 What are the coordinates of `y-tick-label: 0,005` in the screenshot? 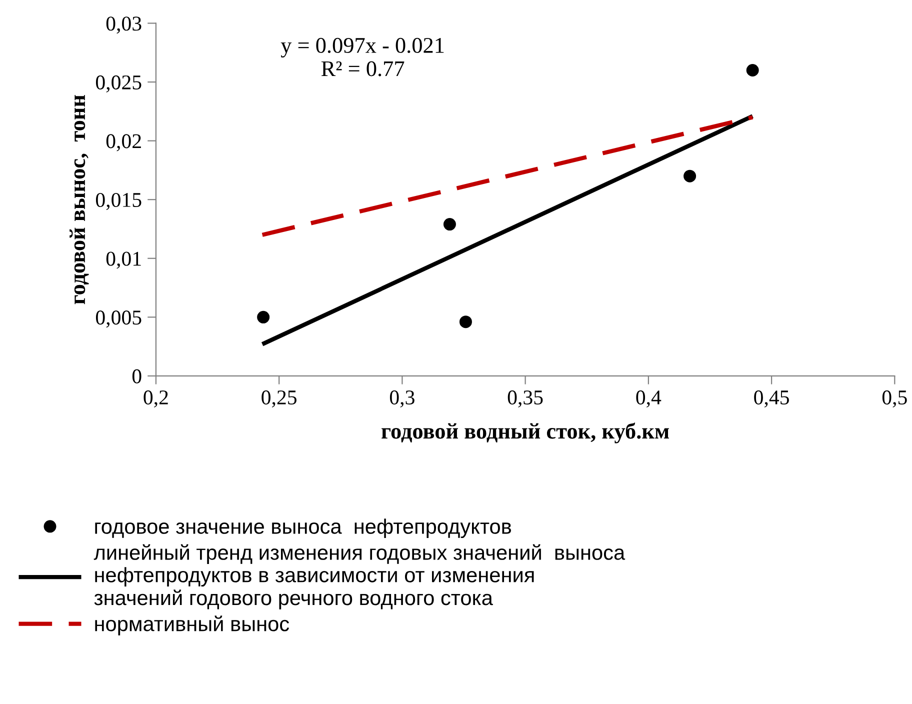 It's located at (119, 319).